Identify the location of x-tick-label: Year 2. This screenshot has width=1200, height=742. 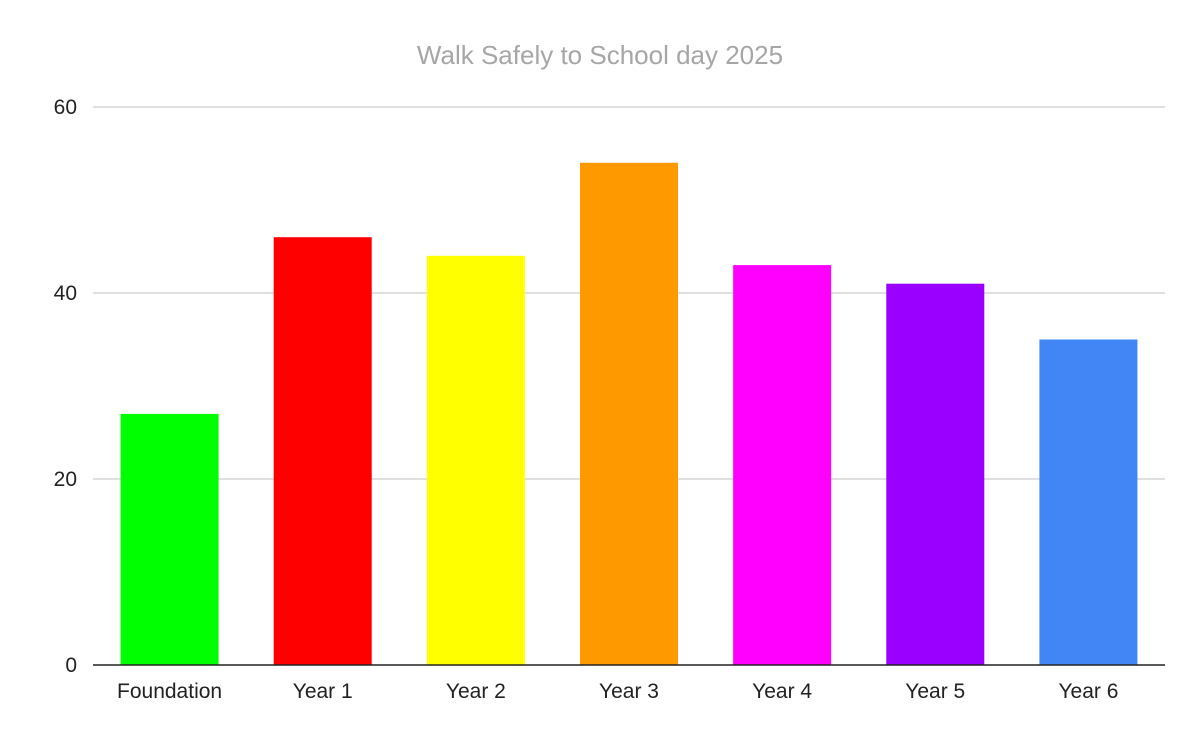
(476, 691).